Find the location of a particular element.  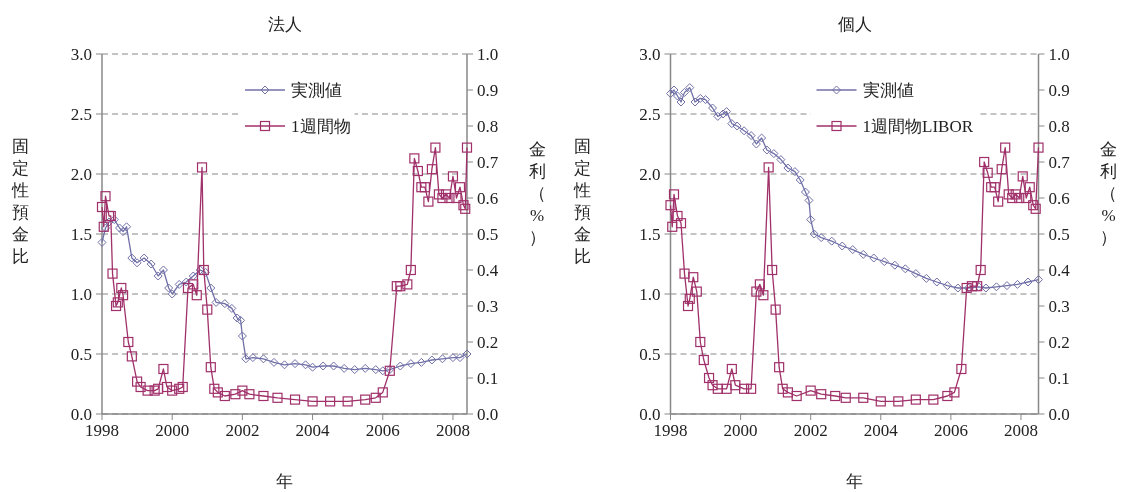

x-tick-label: 2008 is located at coordinates (1020, 430).